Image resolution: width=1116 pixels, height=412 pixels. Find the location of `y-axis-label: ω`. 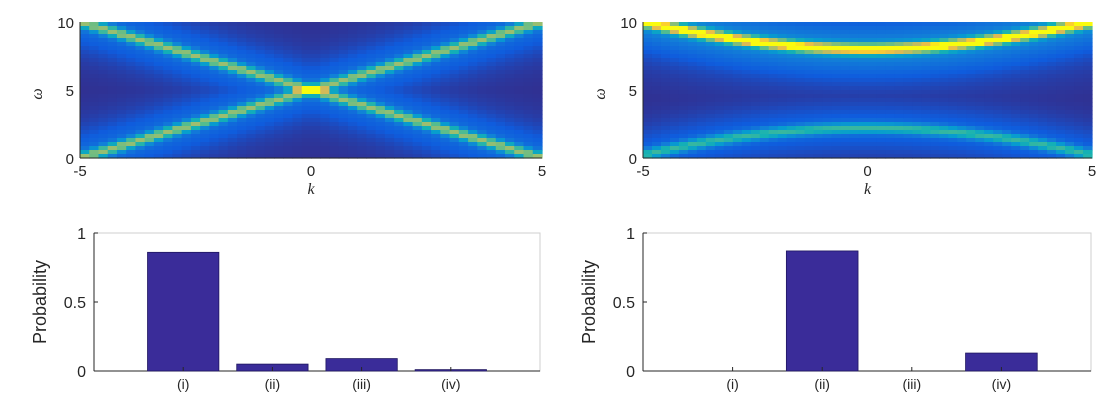

y-axis-label: ω is located at coordinates (37, 93).